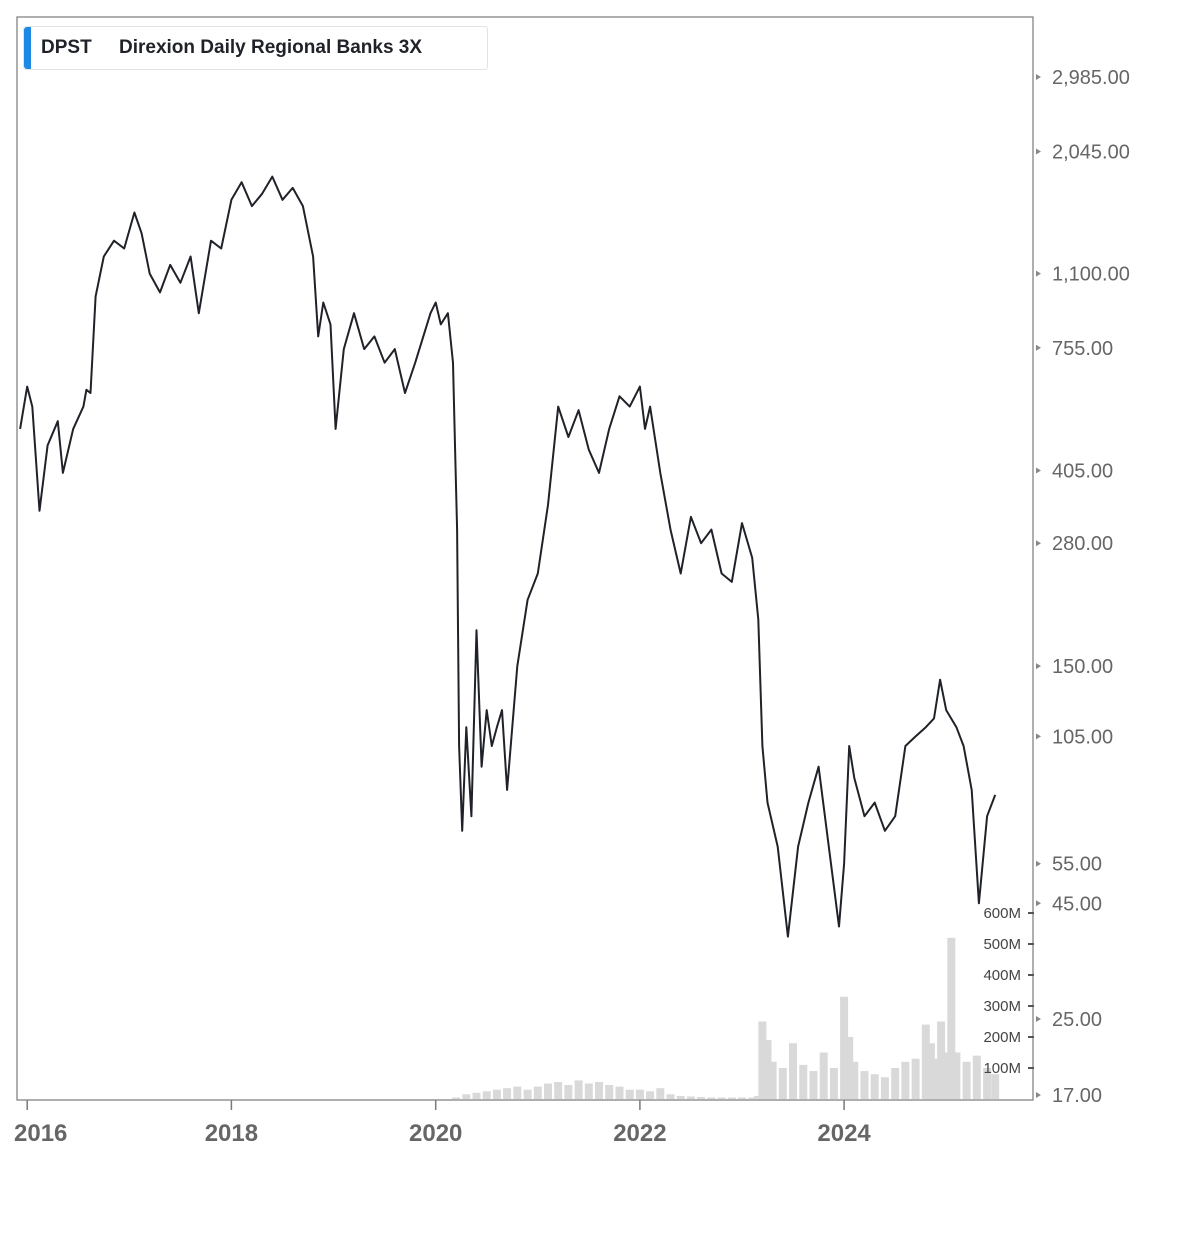 This screenshot has width=1200, height=1240. I want to click on legend: DPST Direxion Daily Regional Banks 3X, so click(255, 48).